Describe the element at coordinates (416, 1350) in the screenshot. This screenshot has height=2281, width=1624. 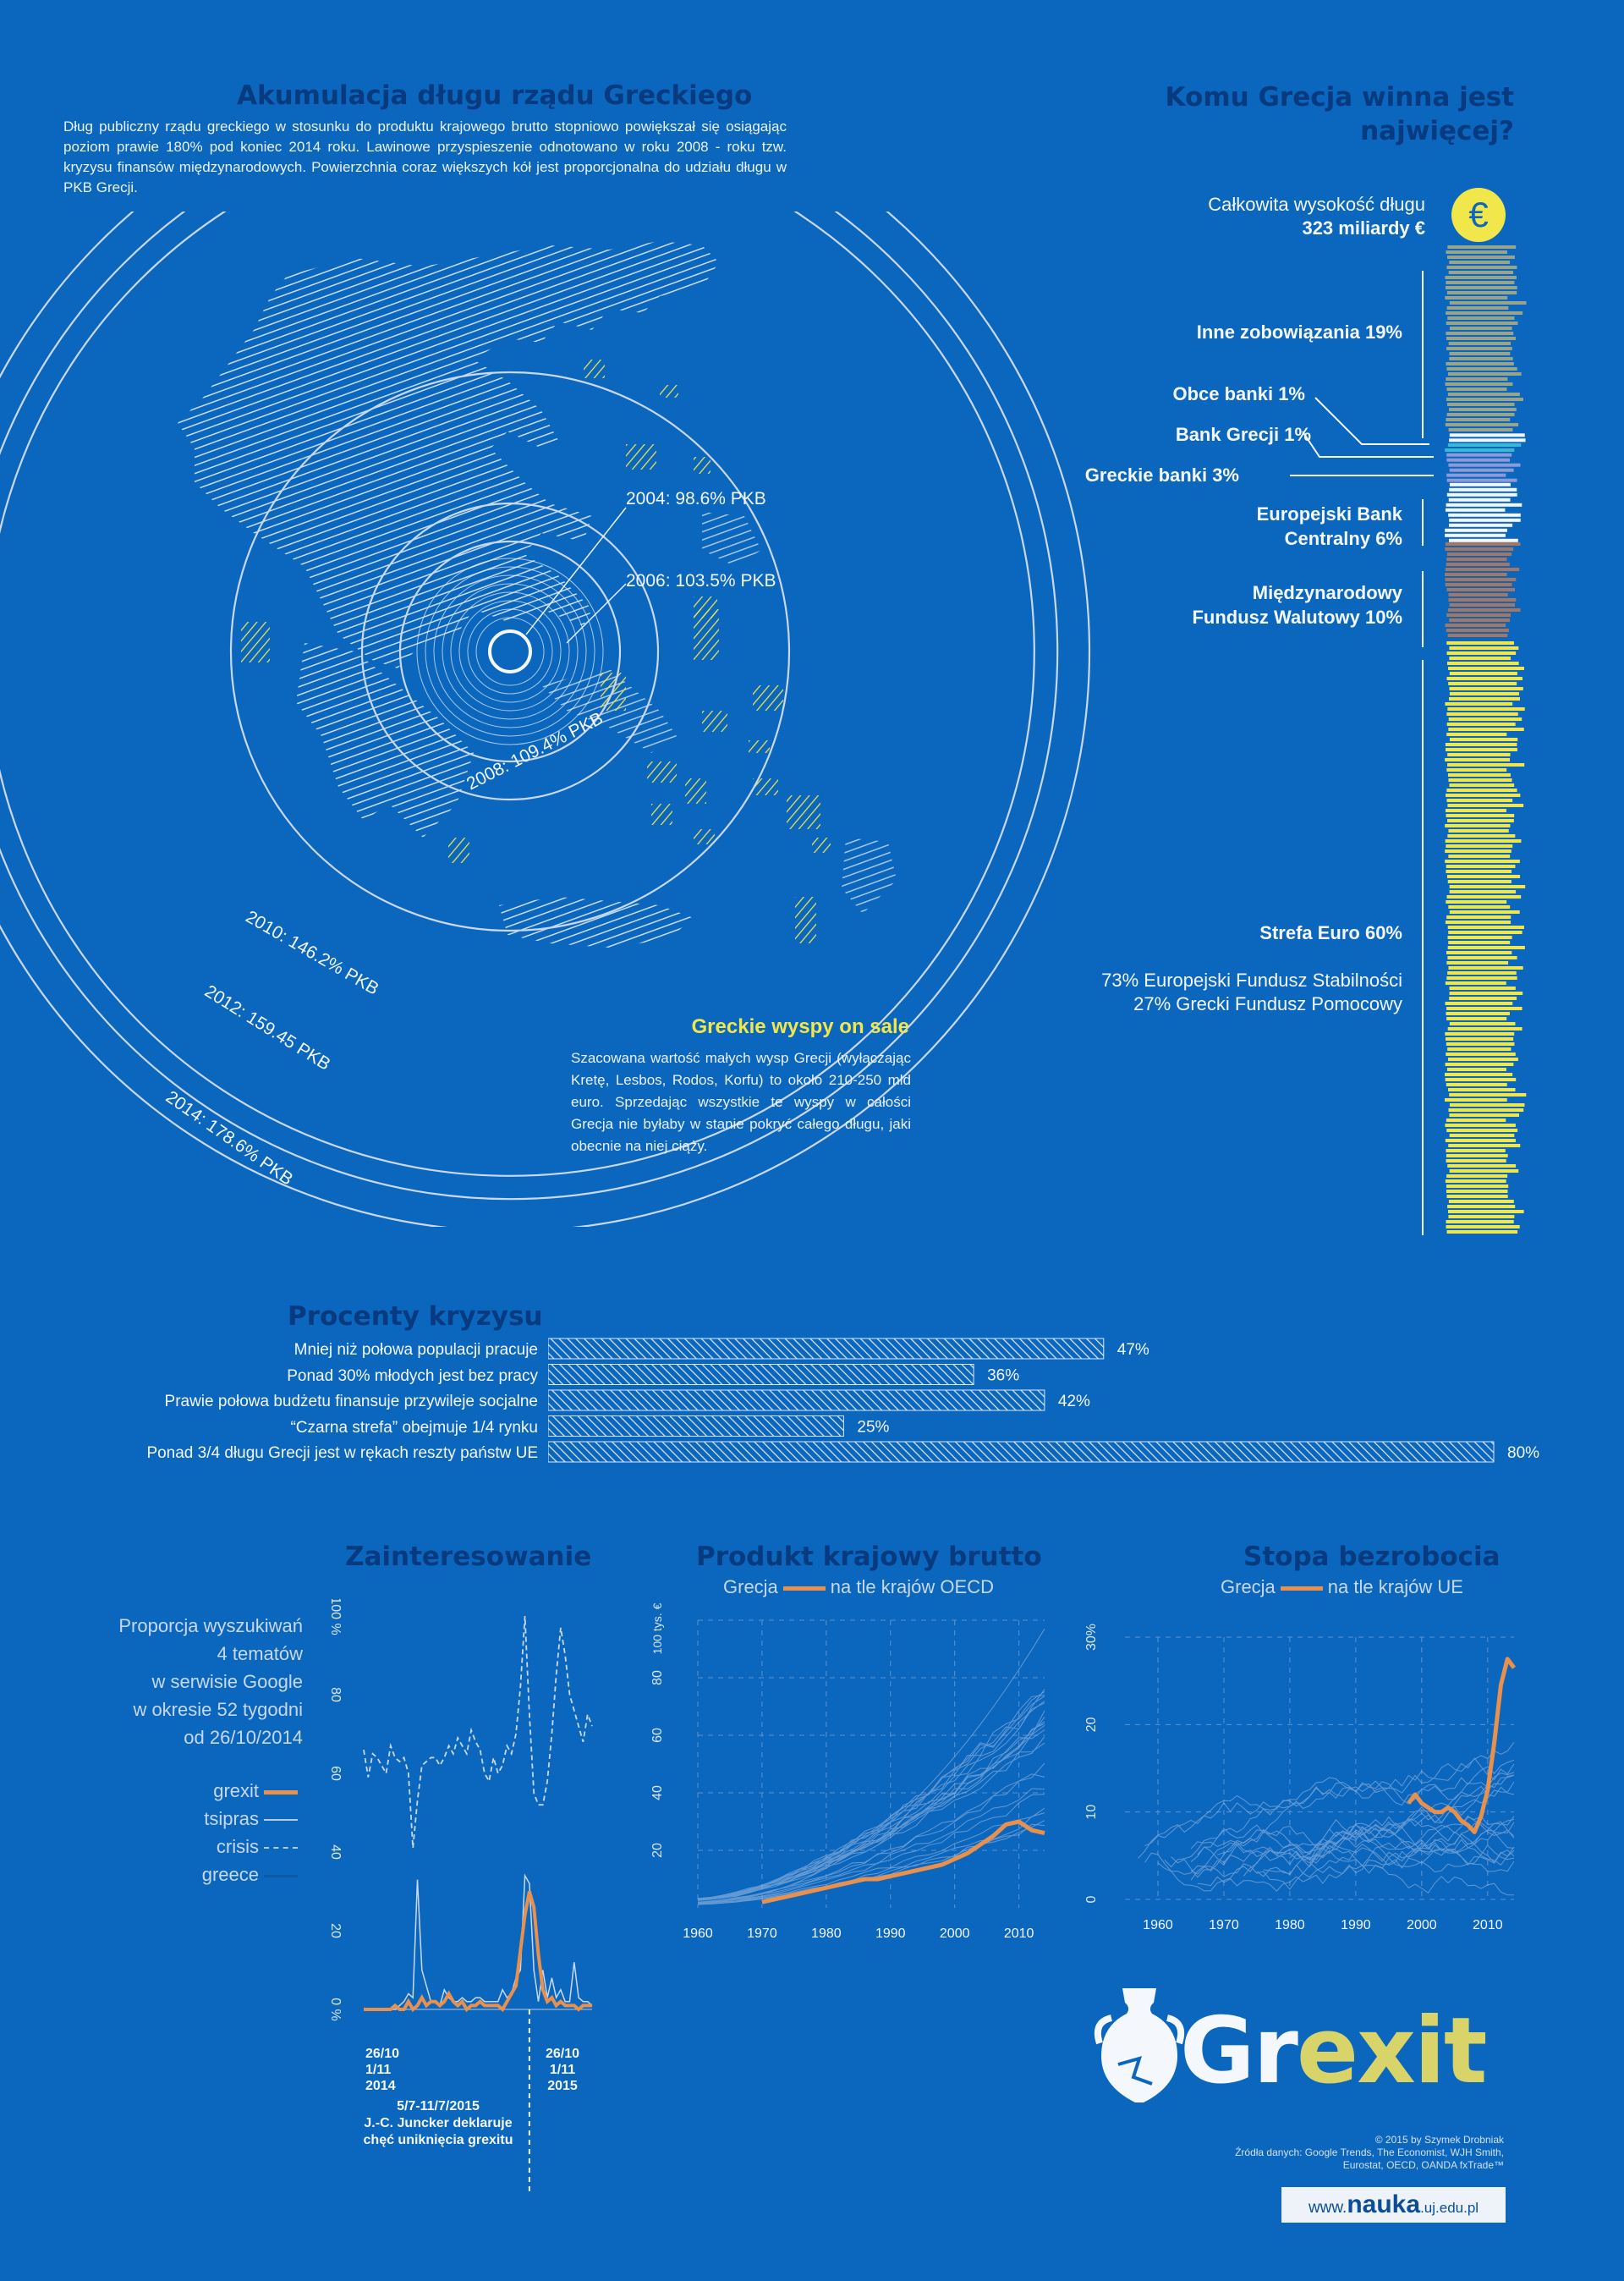
I see `crisis-label-0: Mniej niż połowa populacji pracuje` at that location.